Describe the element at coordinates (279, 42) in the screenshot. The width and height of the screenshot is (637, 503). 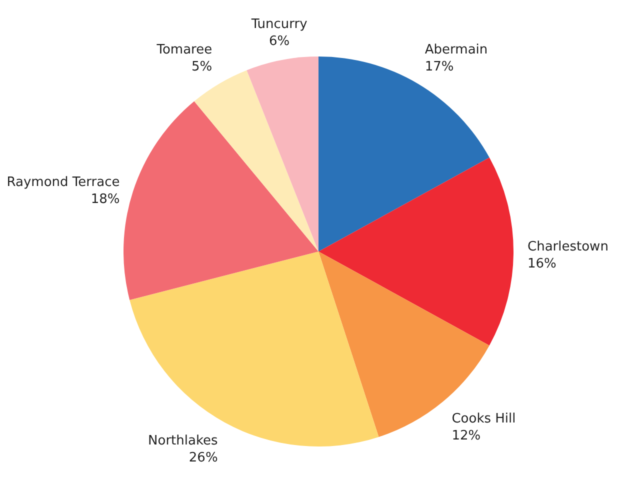
I see `data-label: 6%` at that location.